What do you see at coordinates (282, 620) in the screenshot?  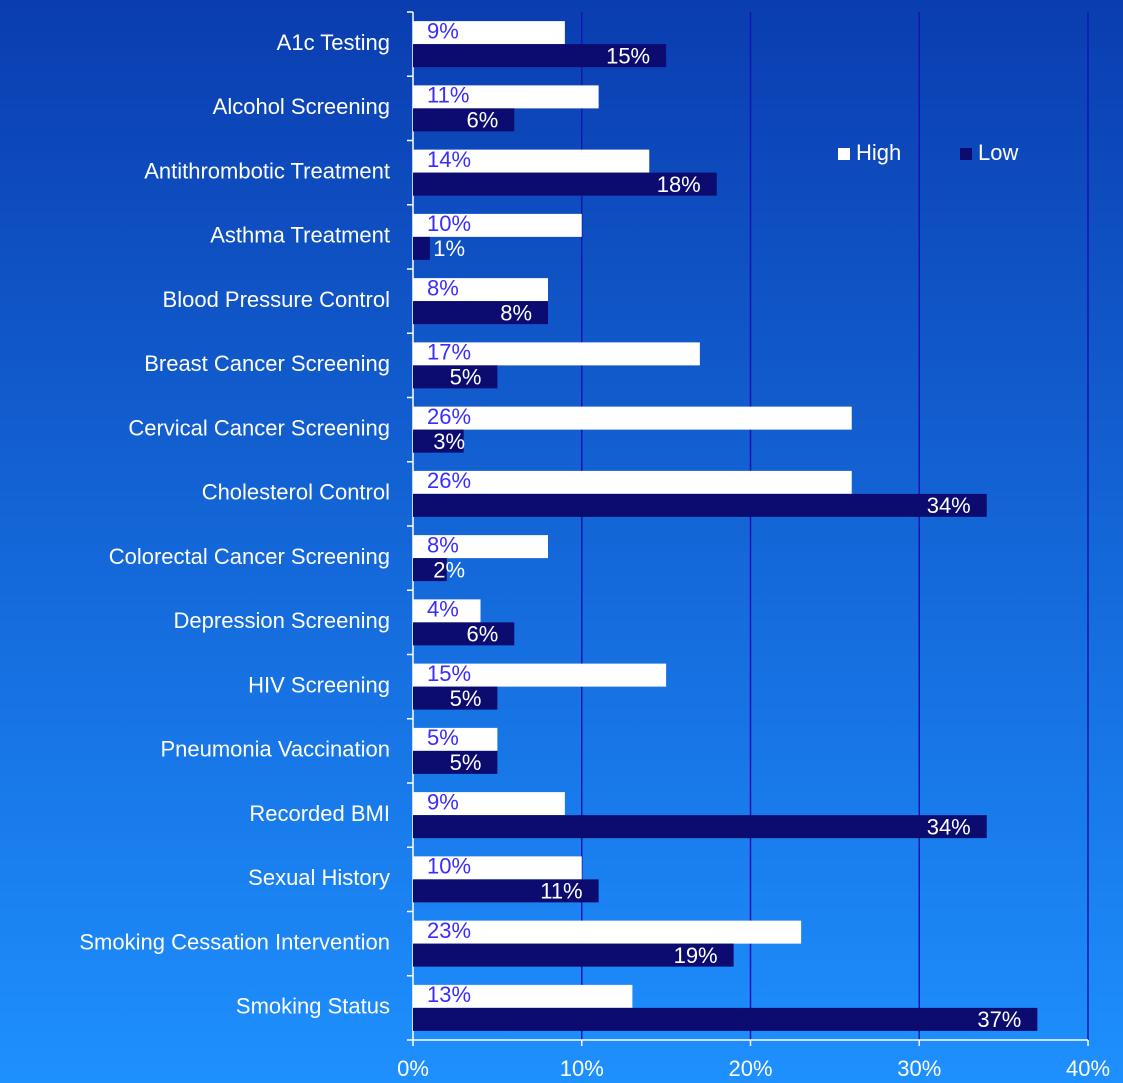 I see `category-label: Depression Screening` at bounding box center [282, 620].